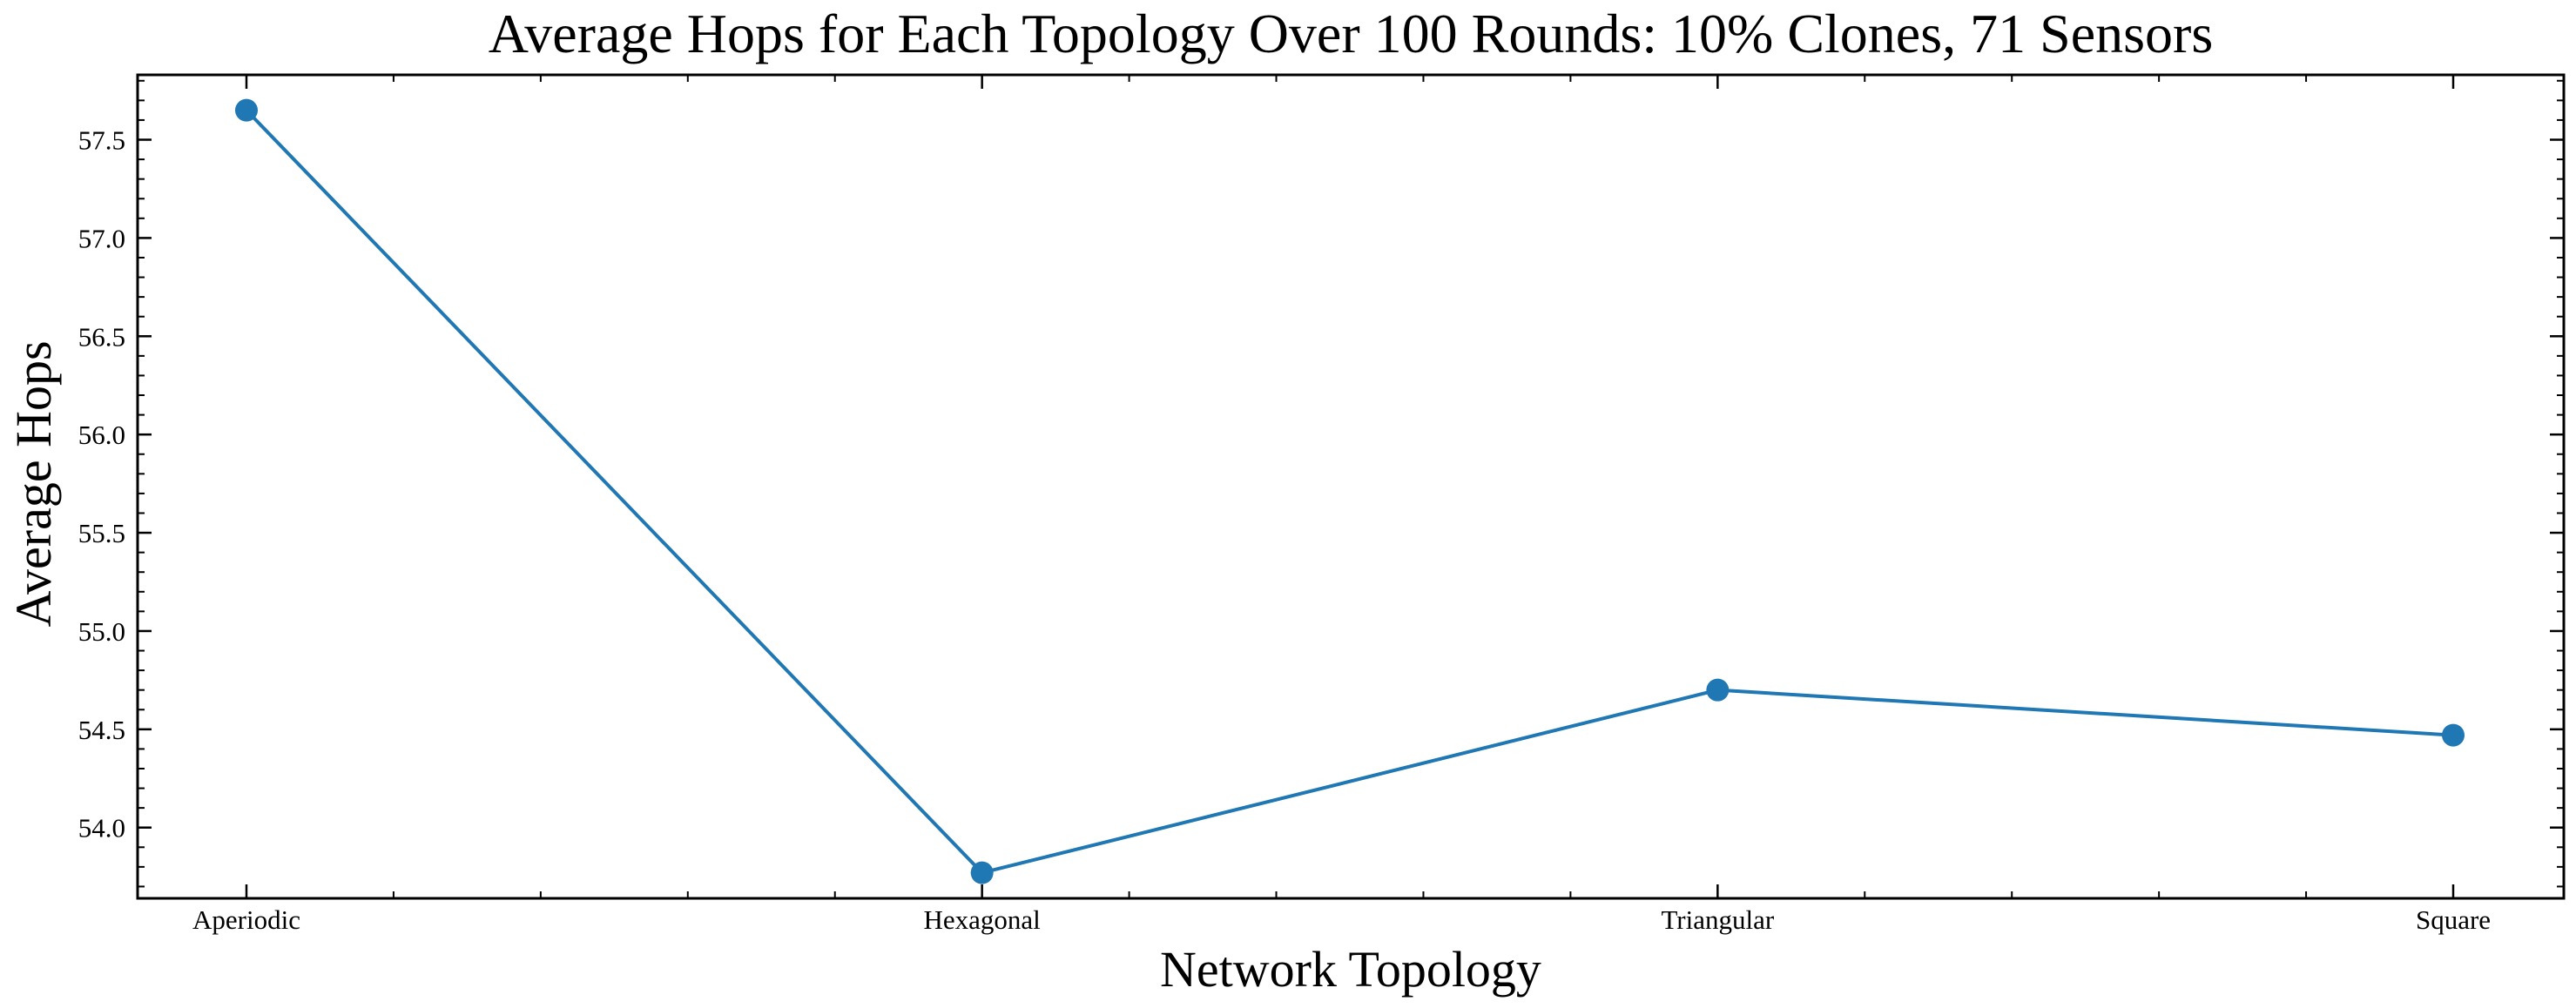  What do you see at coordinates (1350, 969) in the screenshot?
I see `x-axis-label: Network Topology` at bounding box center [1350, 969].